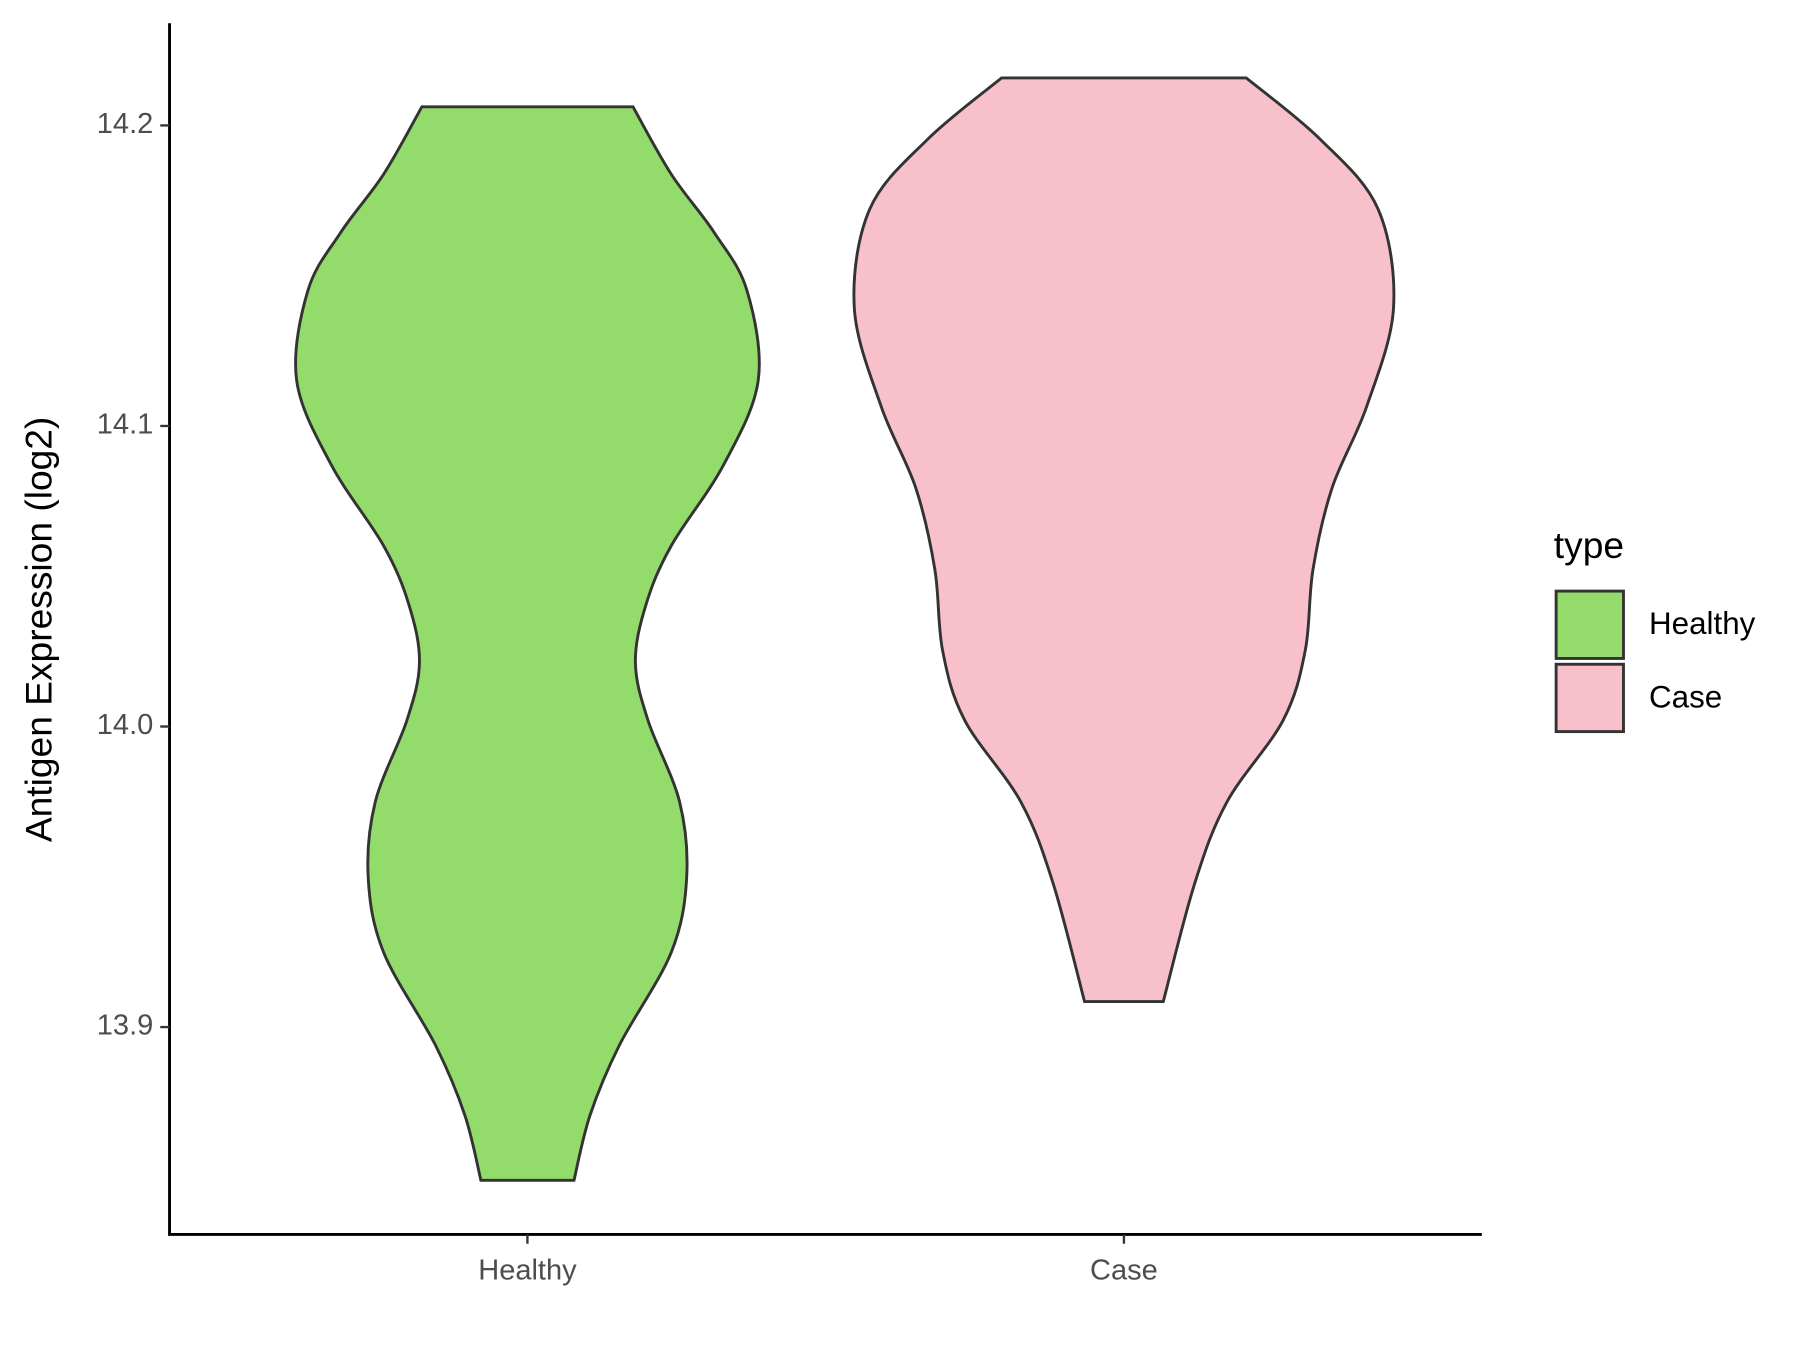  Describe the element at coordinates (527, 1270) in the screenshot. I see `x-tick-label: Healthy` at that location.